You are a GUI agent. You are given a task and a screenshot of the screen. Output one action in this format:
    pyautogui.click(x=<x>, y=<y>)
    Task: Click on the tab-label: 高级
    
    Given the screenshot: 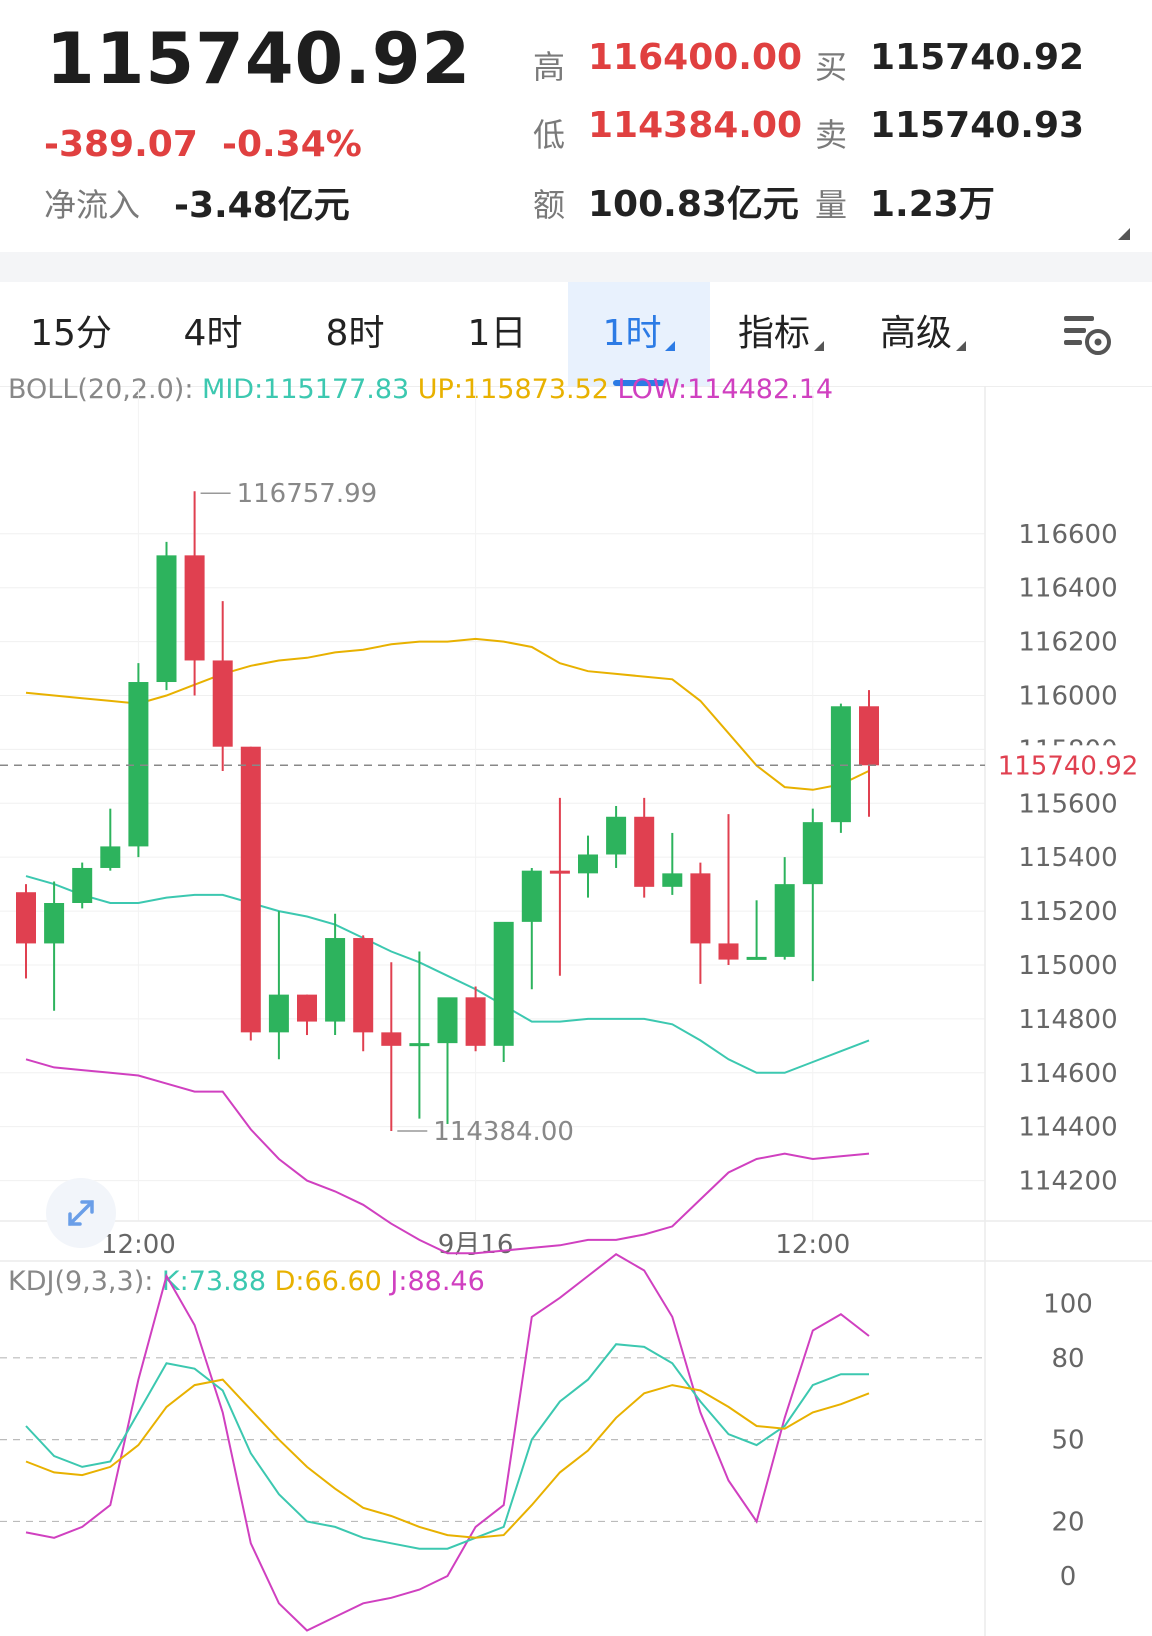 What is the action you would take?
    pyautogui.click(x=915, y=333)
    